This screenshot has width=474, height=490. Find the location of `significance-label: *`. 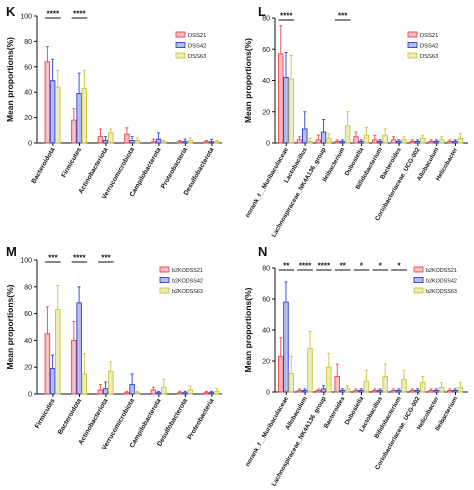

significance-label: * is located at coordinates (362, 266).